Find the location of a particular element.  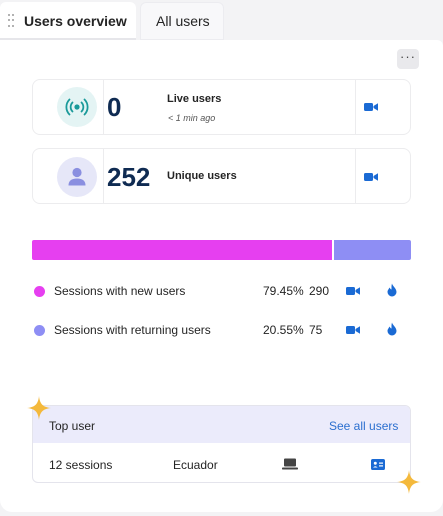

active-tab-indicator is located at coordinates (68, 39).